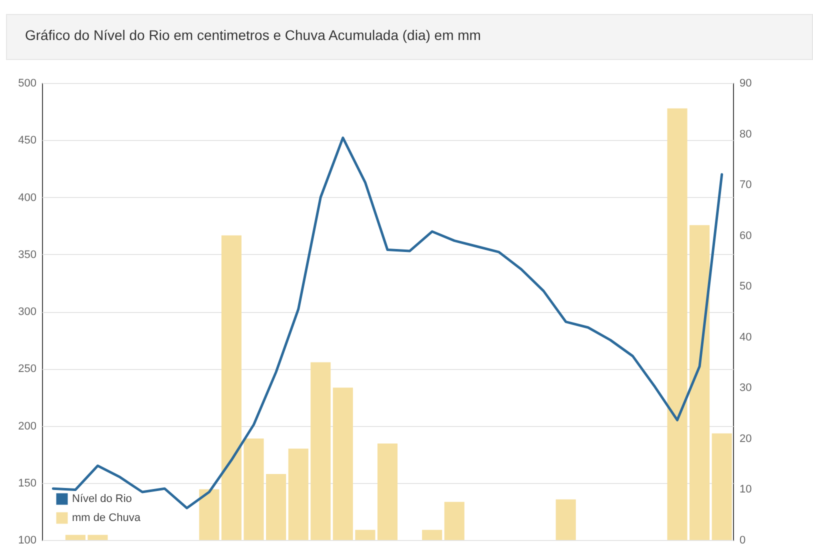 The image size is (813, 554). I want to click on y2-tick-label: 10, so click(746, 490).